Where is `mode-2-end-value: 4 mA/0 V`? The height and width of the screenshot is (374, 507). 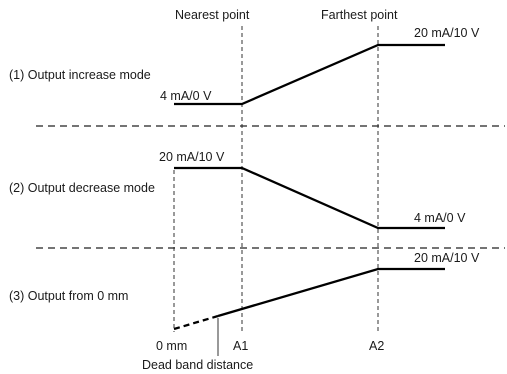
mode-2-end-value: 4 mA/0 V is located at coordinates (440, 218).